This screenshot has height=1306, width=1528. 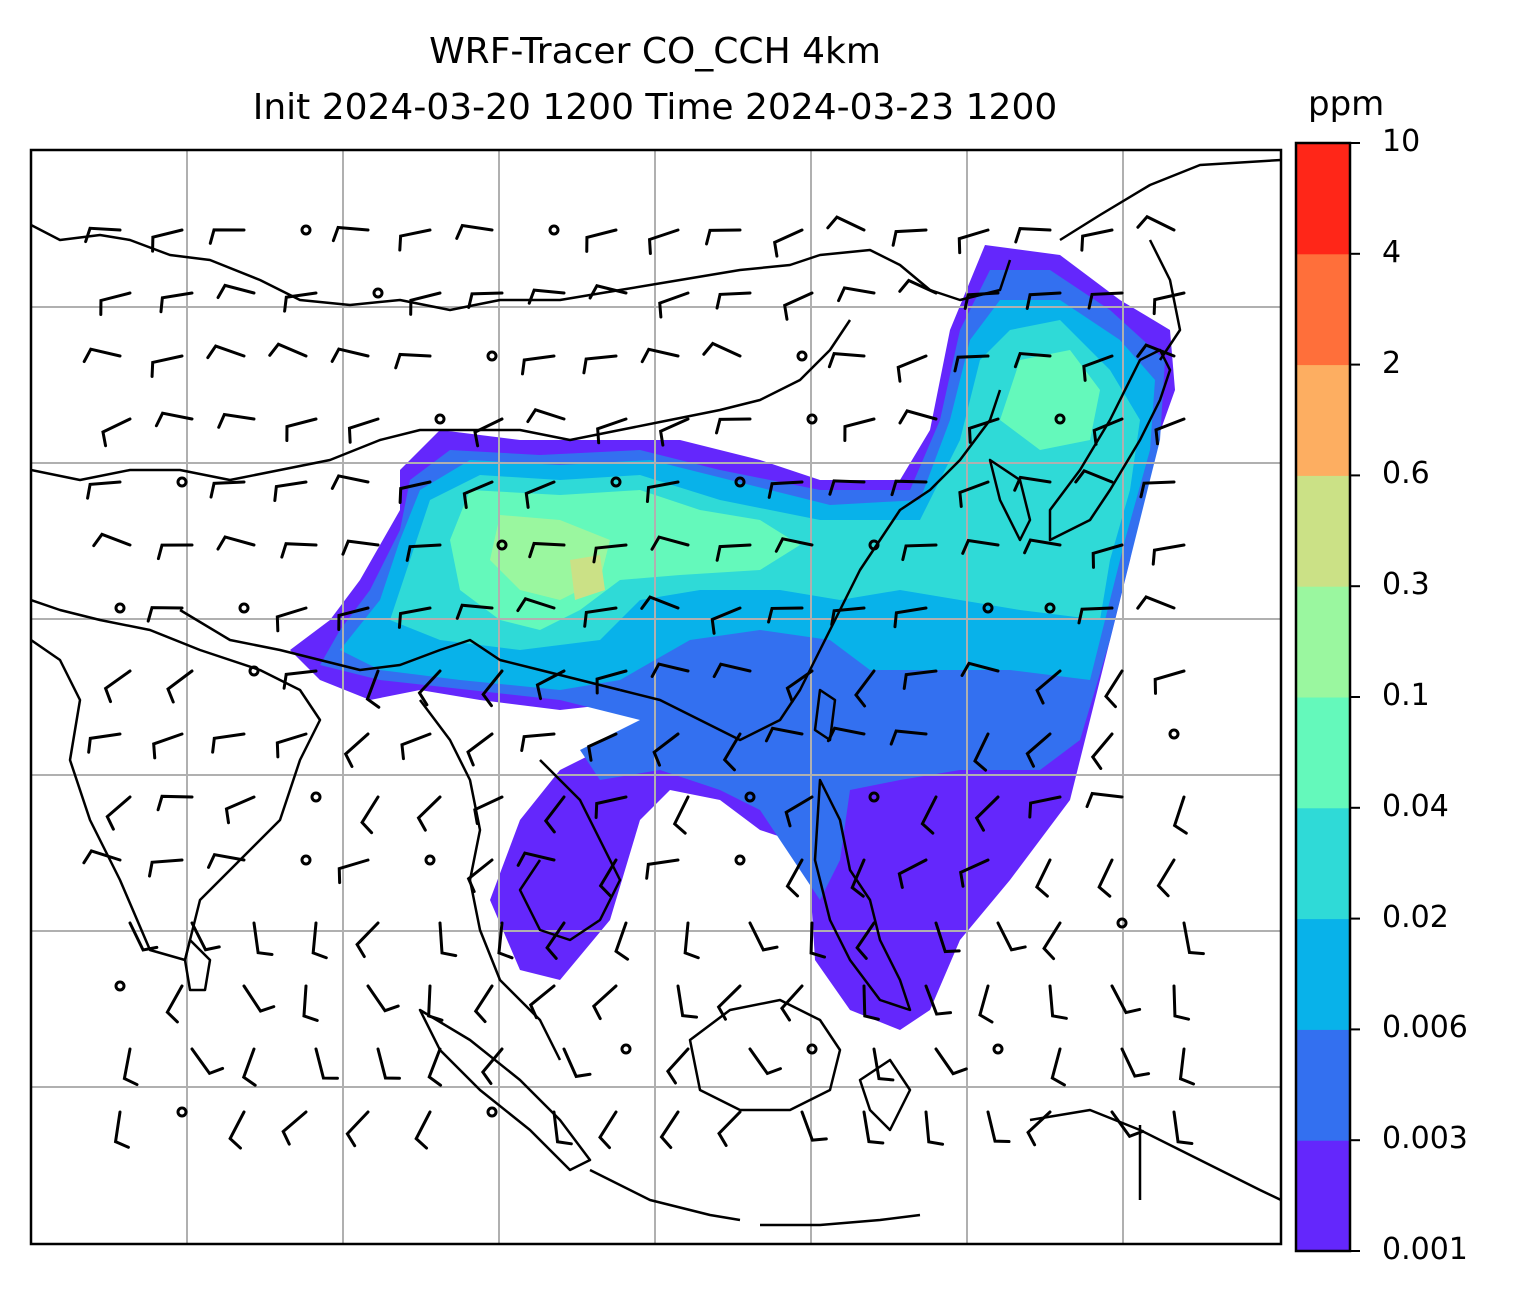 I want to click on colorbar-tick-label: 0.02, so click(x=1415, y=917).